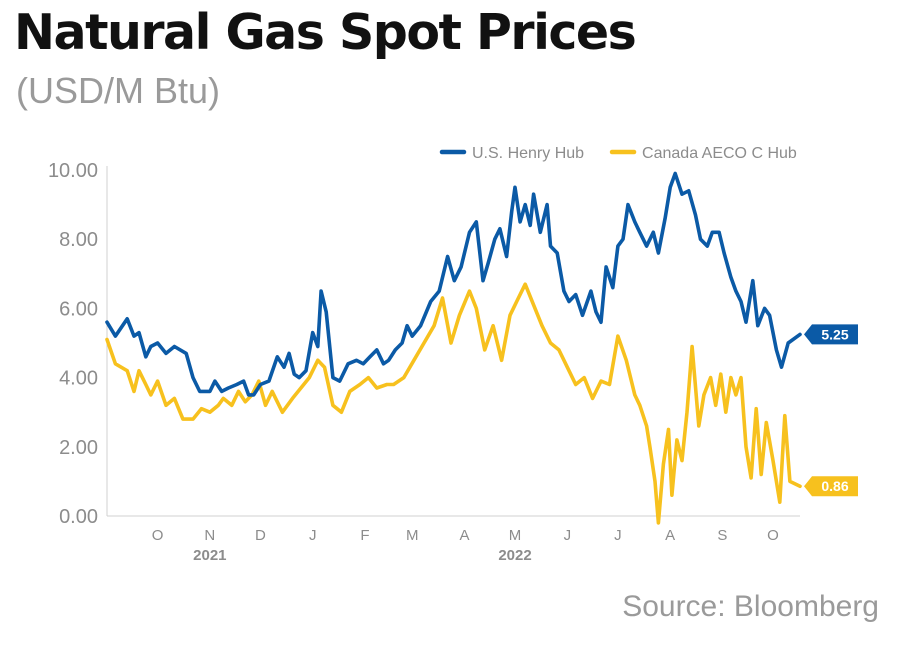 The height and width of the screenshot is (645, 899). What do you see at coordinates (722, 535) in the screenshot?
I see `x-tick-label: S` at bounding box center [722, 535].